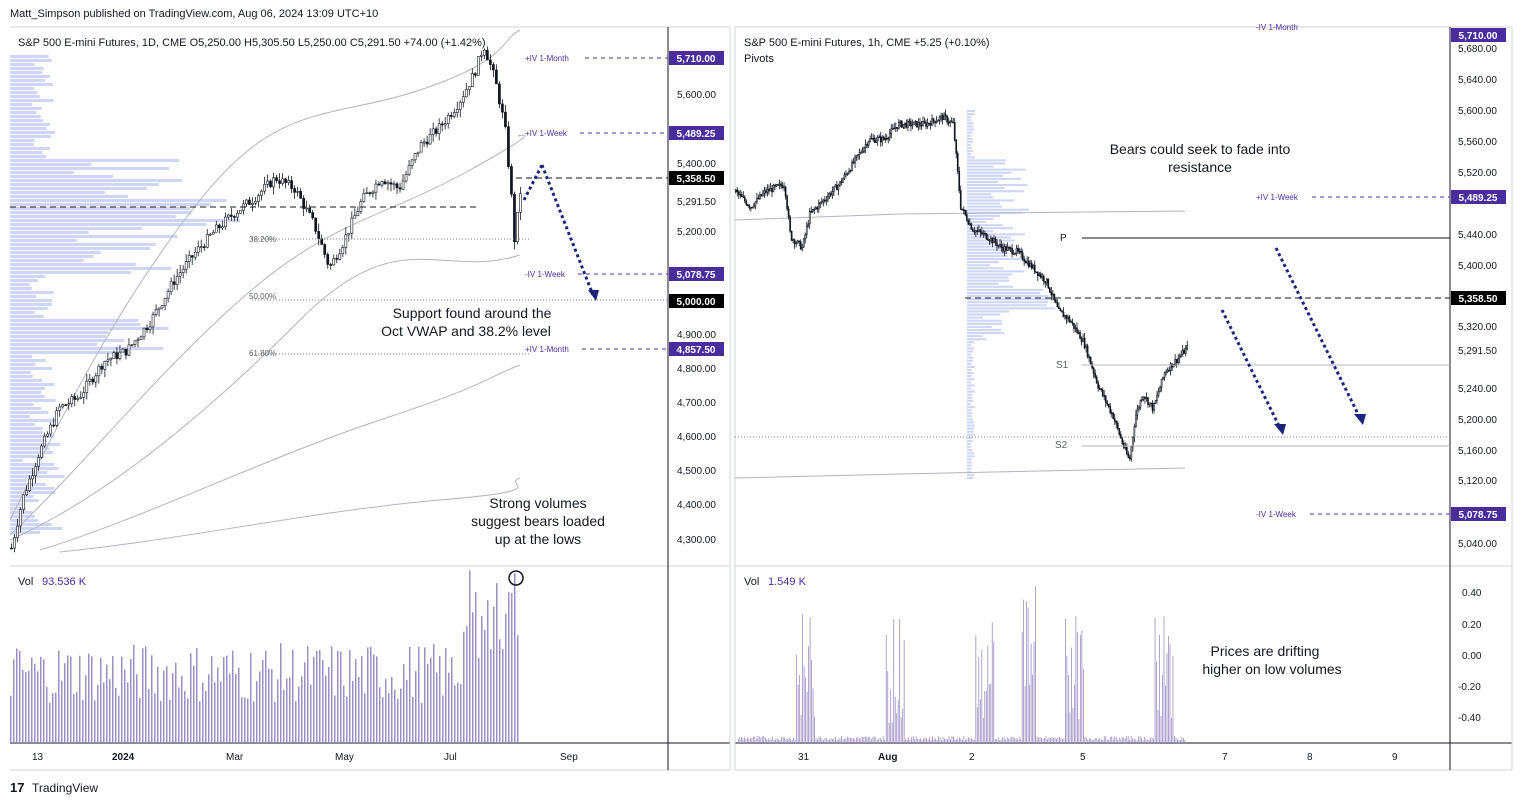 The width and height of the screenshot is (1522, 806). What do you see at coordinates (1310, 757) in the screenshot?
I see `right-x-tick: 8` at bounding box center [1310, 757].